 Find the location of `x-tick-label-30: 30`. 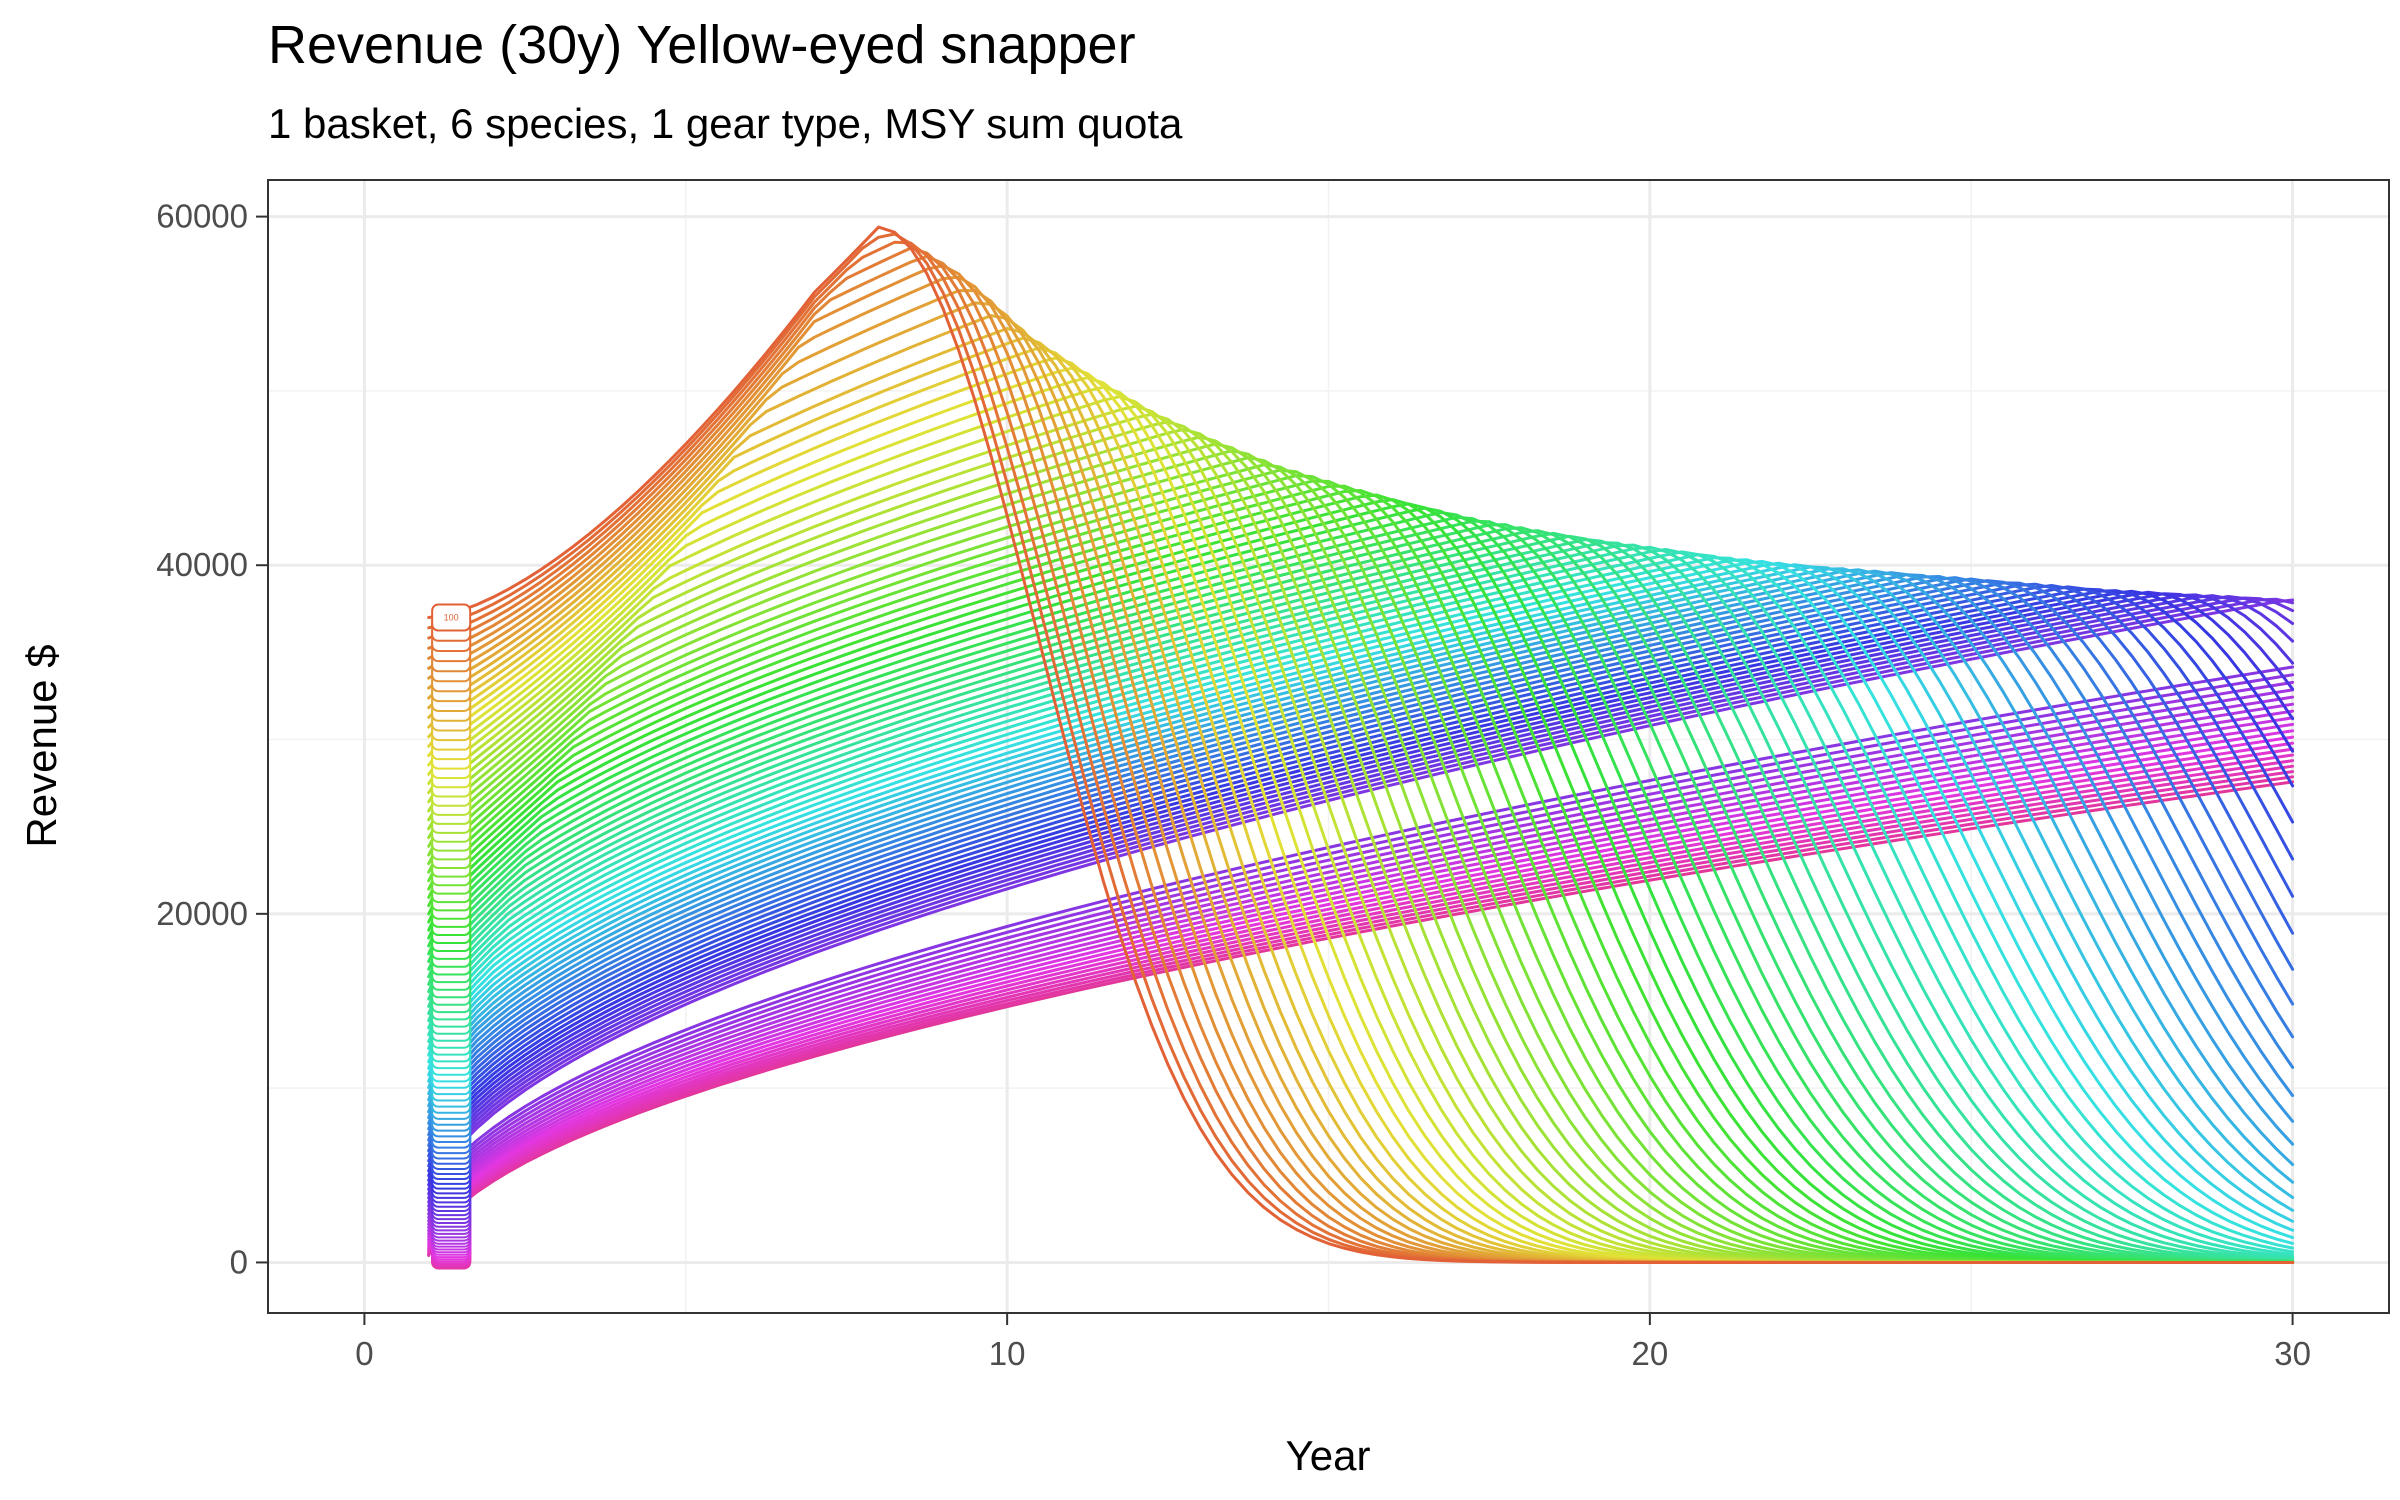

x-tick-label-30: 30 is located at coordinates (2292, 1353).